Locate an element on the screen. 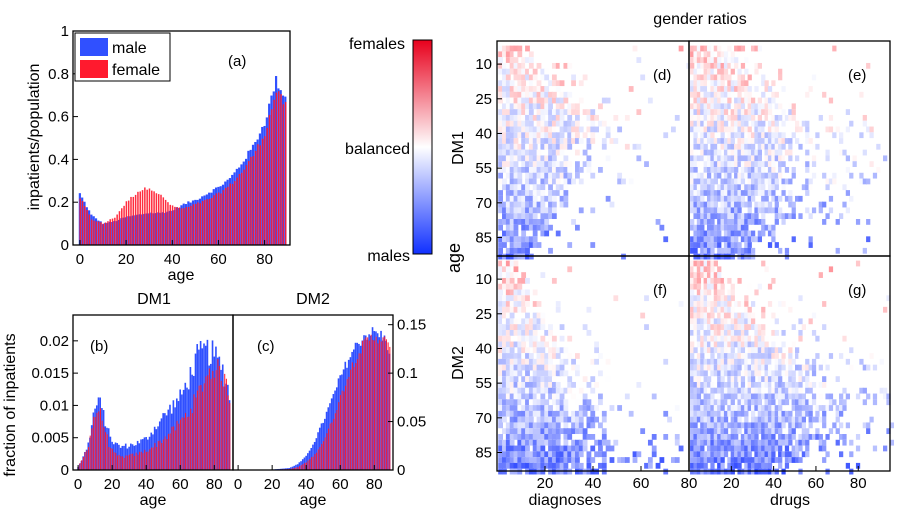 This screenshot has width=899, height=512. b-xtick-label: 60 is located at coordinates (180, 484).